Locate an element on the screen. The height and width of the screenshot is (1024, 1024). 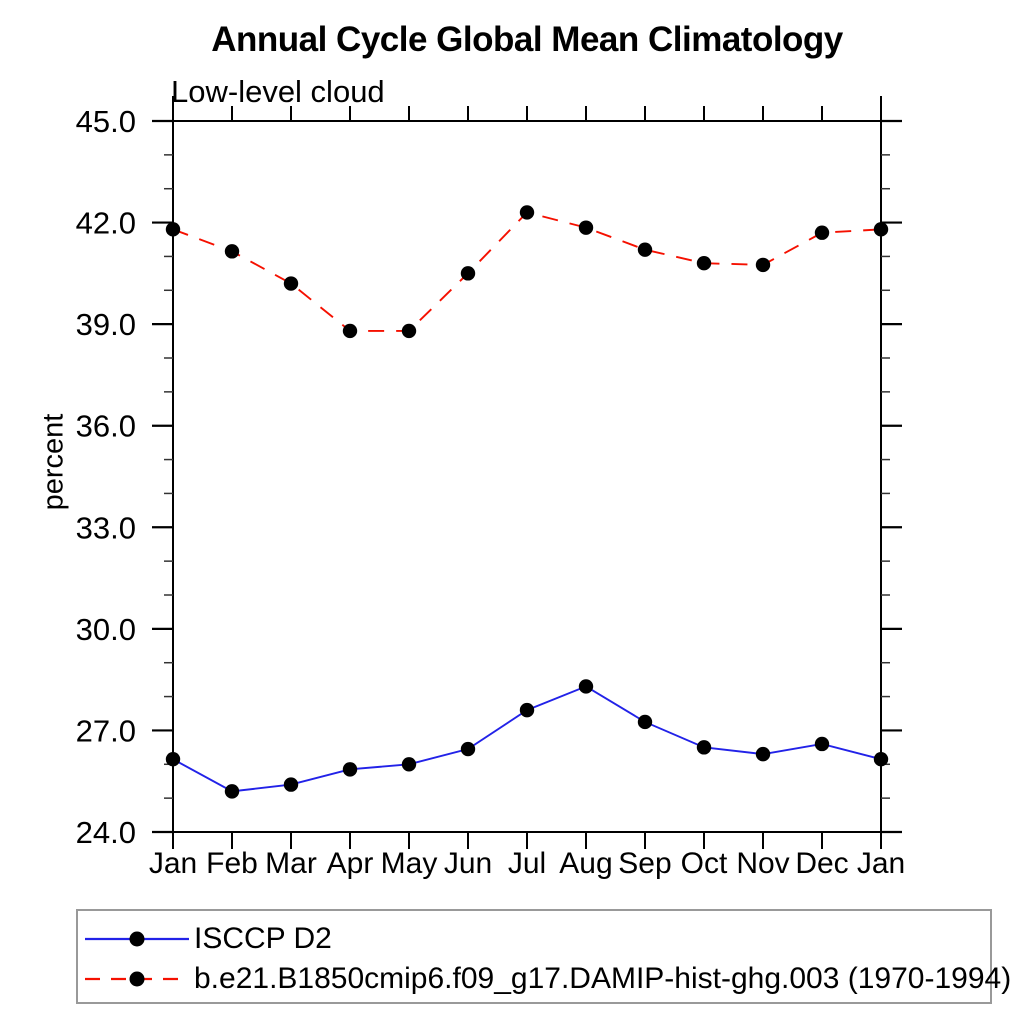
x-tick-label: Feb is located at coordinates (232, 863).